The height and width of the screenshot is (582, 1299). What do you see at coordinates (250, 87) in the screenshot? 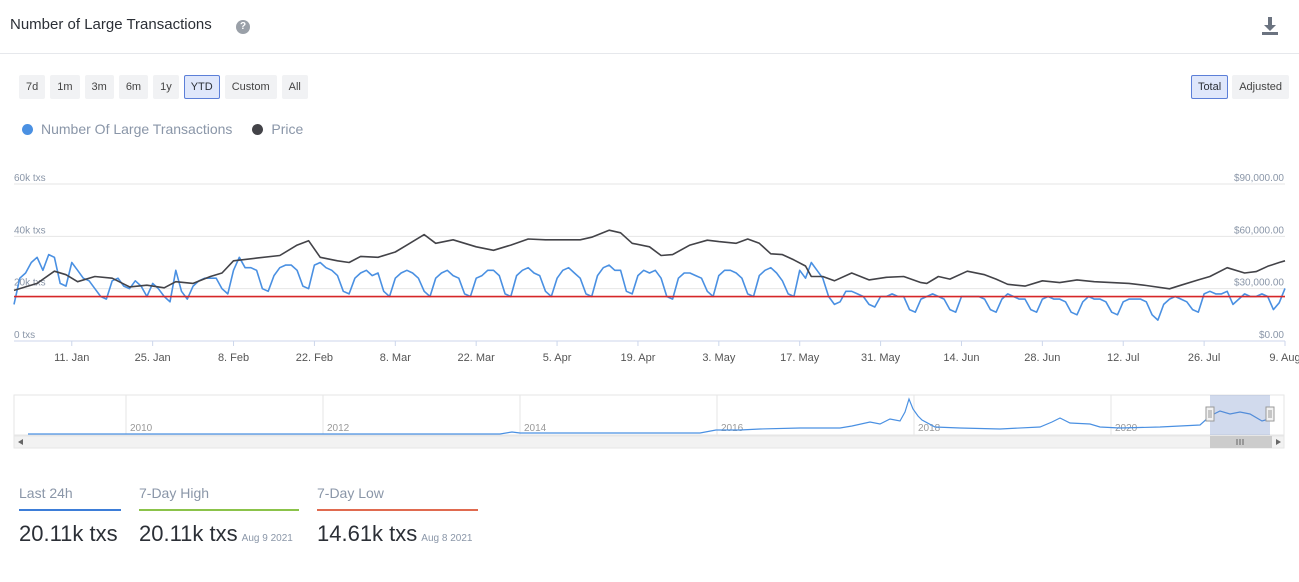
I see `range-button-custom: Custom` at bounding box center [250, 87].